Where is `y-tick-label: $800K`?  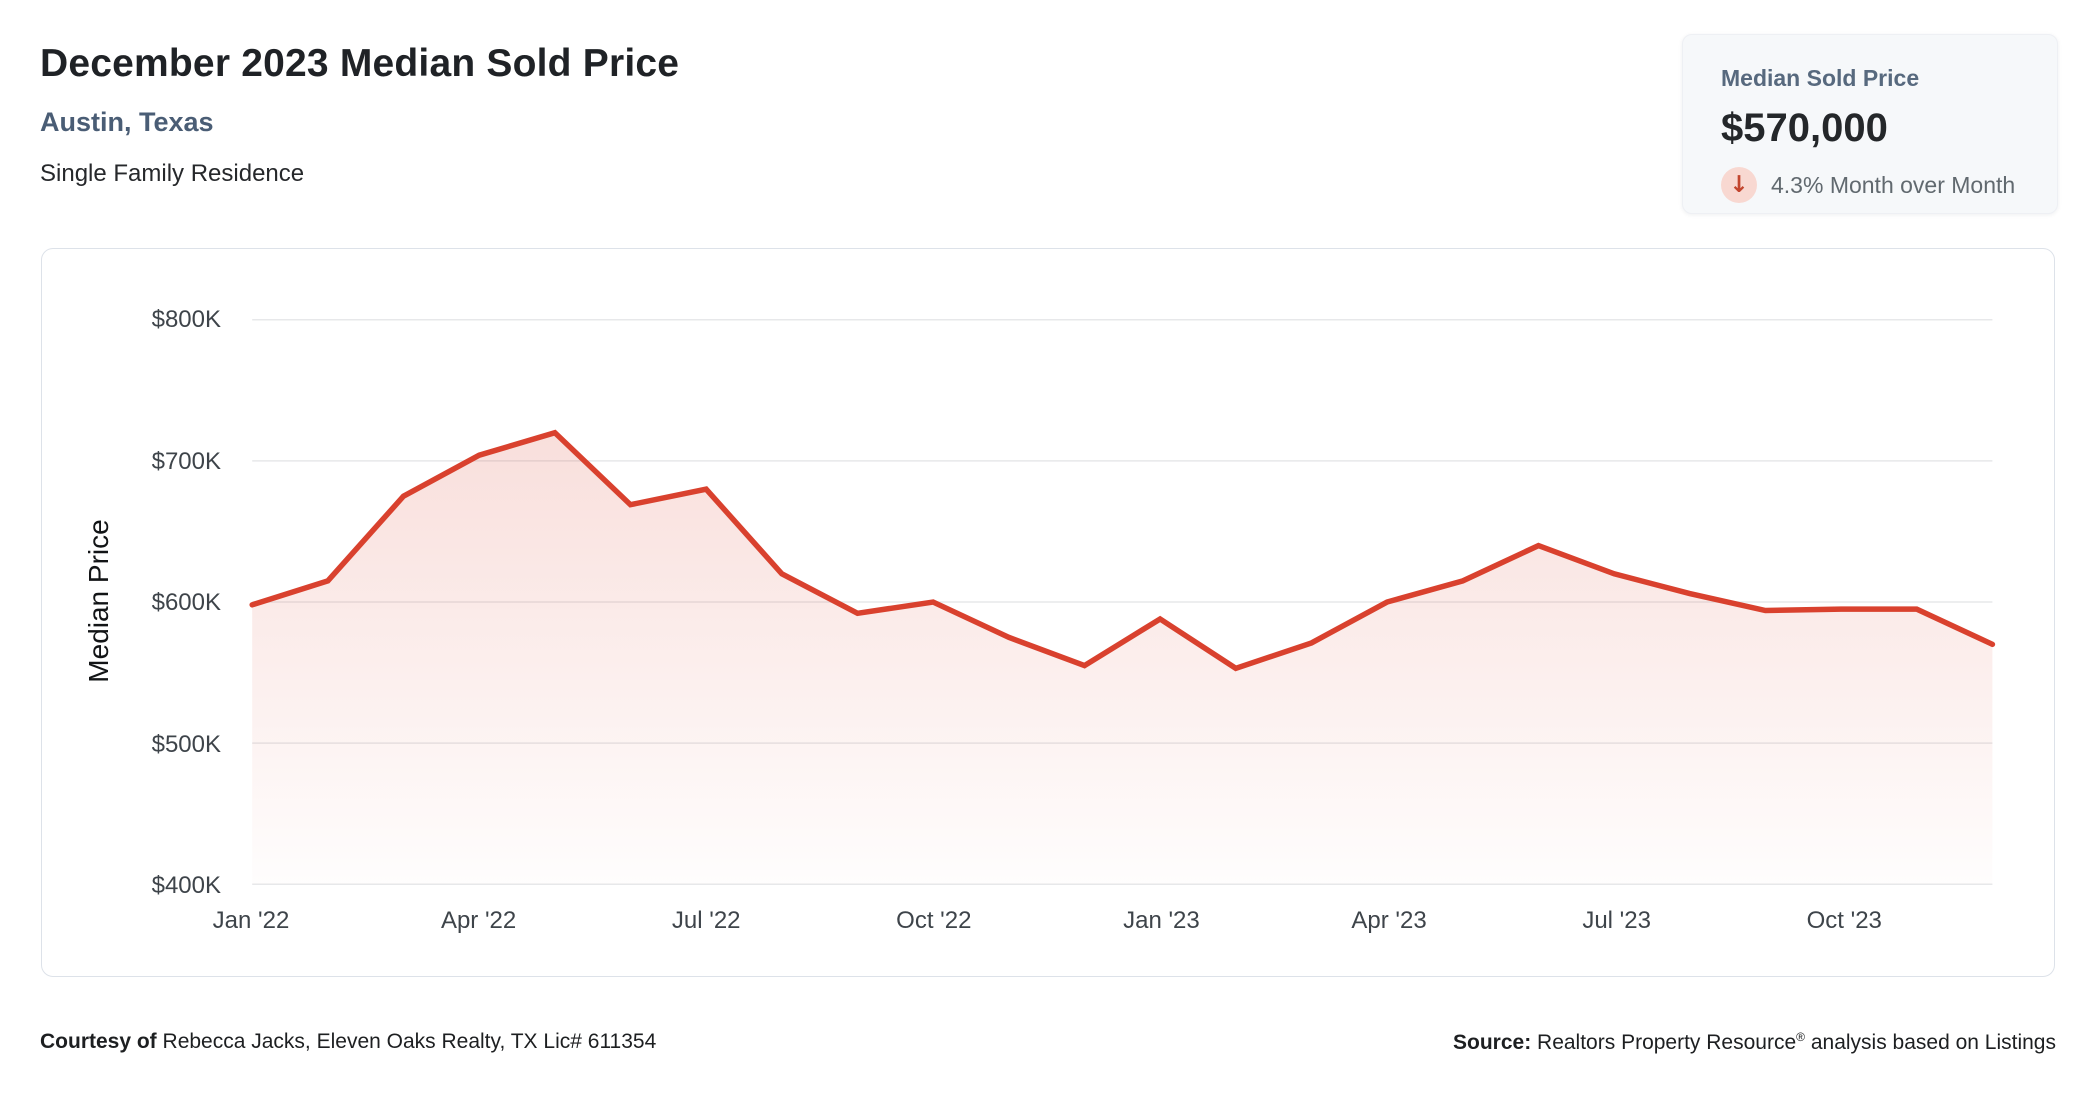
y-tick-label: $800K is located at coordinates (186, 319).